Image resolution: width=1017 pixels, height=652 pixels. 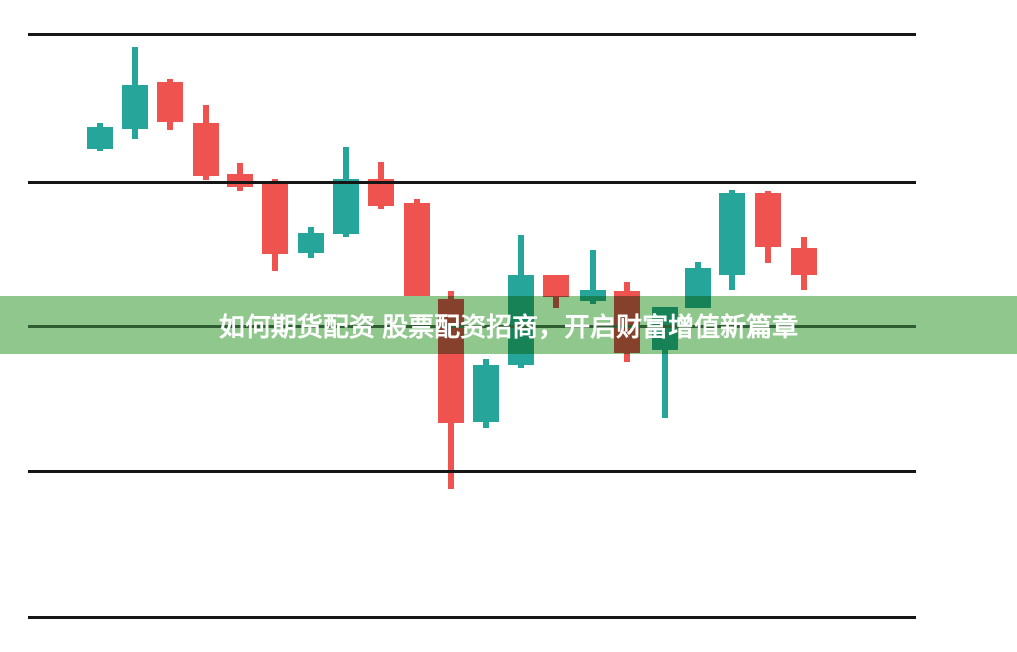 I want to click on headline-text: 如何期货配资 股票配资招商，开启财富增值新篇章, so click(x=508, y=326).